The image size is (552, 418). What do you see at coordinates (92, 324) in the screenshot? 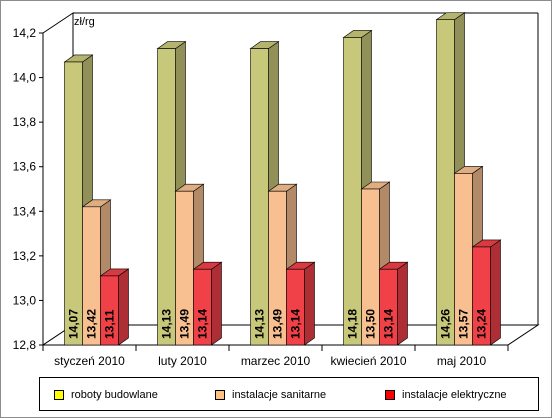
I see `data-label: 13,42` at bounding box center [92, 324].